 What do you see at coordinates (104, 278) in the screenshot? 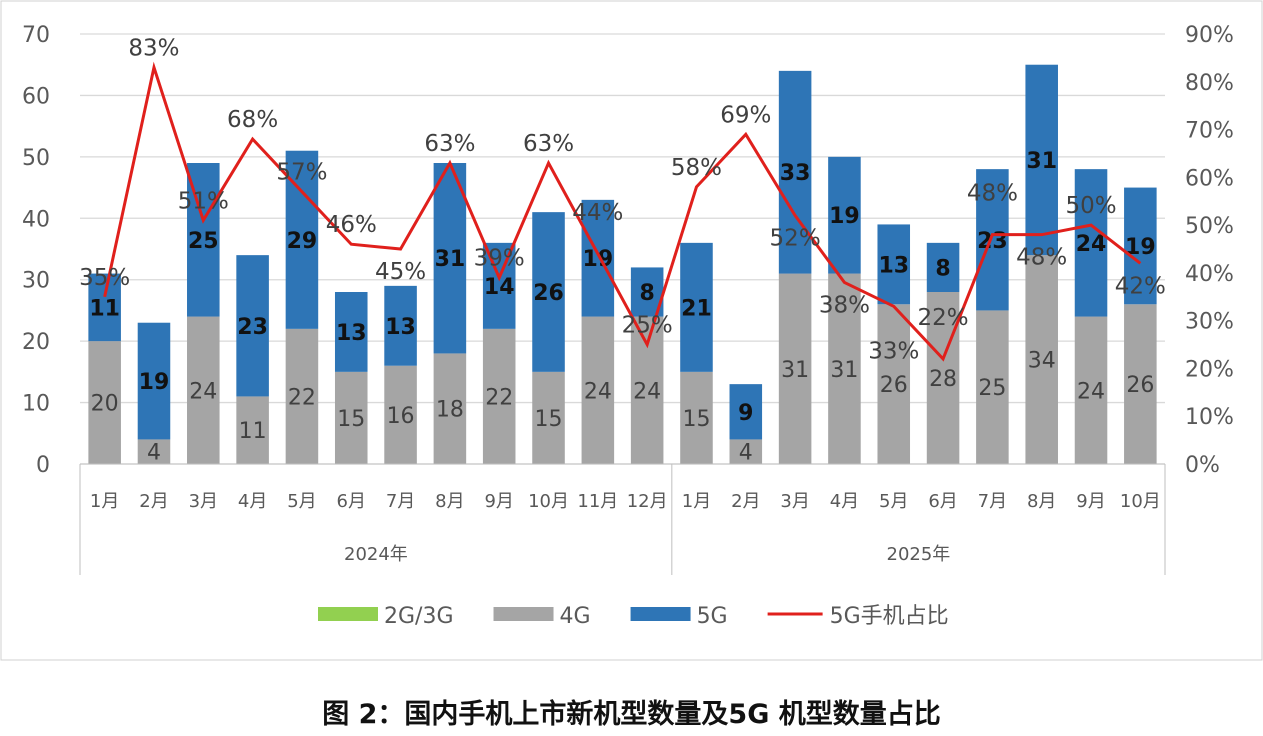
I see `line-data-label: 35%` at bounding box center [104, 278].